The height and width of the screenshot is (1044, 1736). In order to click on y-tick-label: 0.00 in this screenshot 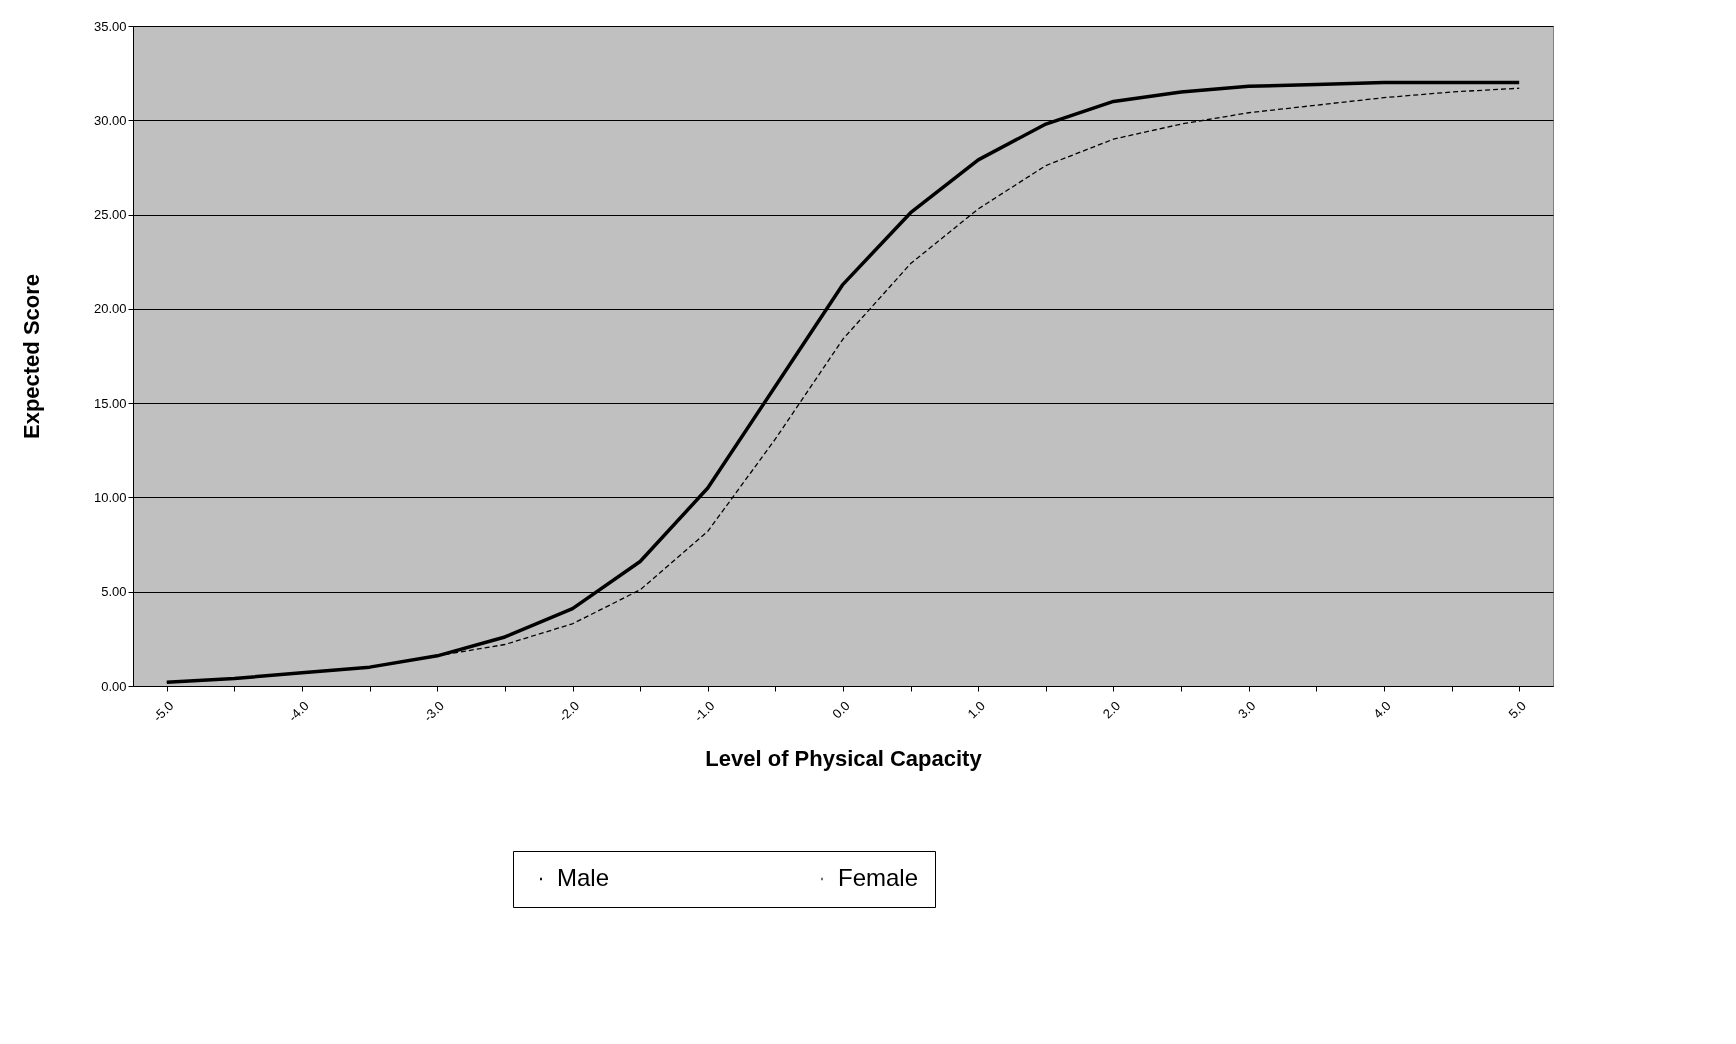, I will do `click(114, 686)`.